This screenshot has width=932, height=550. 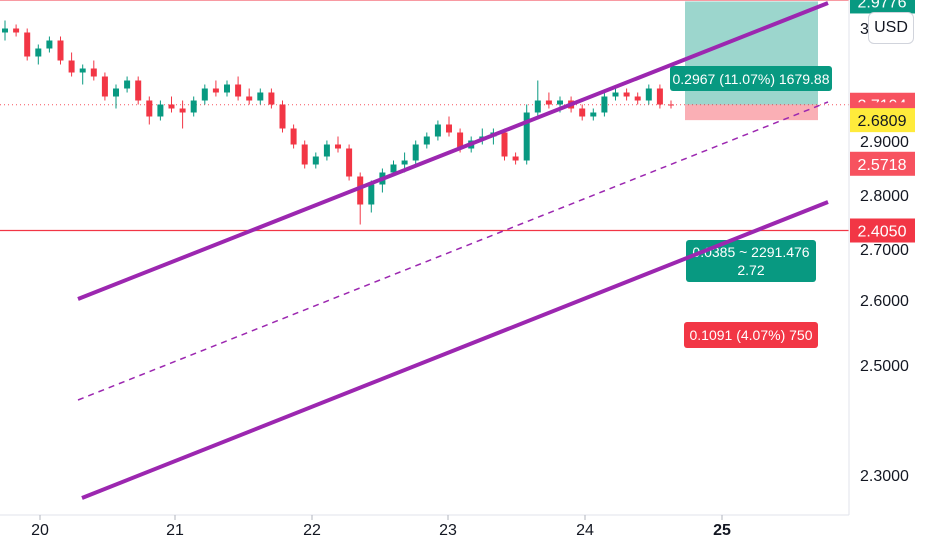 I want to click on y-tick-label: 2.3000, so click(x=884, y=476).